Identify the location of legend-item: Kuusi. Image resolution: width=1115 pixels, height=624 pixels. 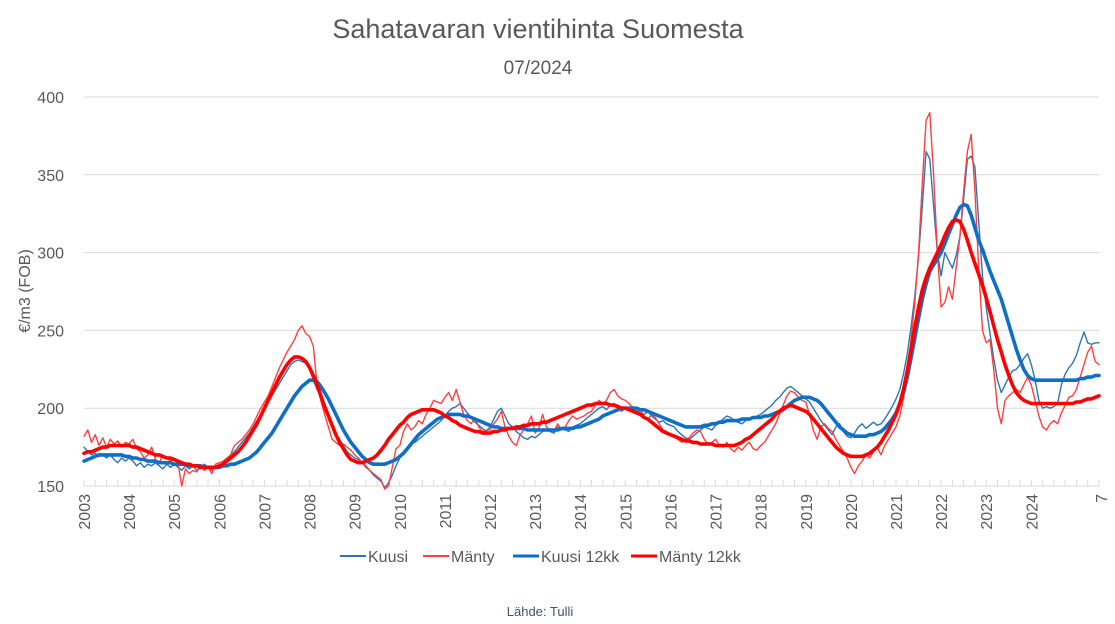
(374, 557).